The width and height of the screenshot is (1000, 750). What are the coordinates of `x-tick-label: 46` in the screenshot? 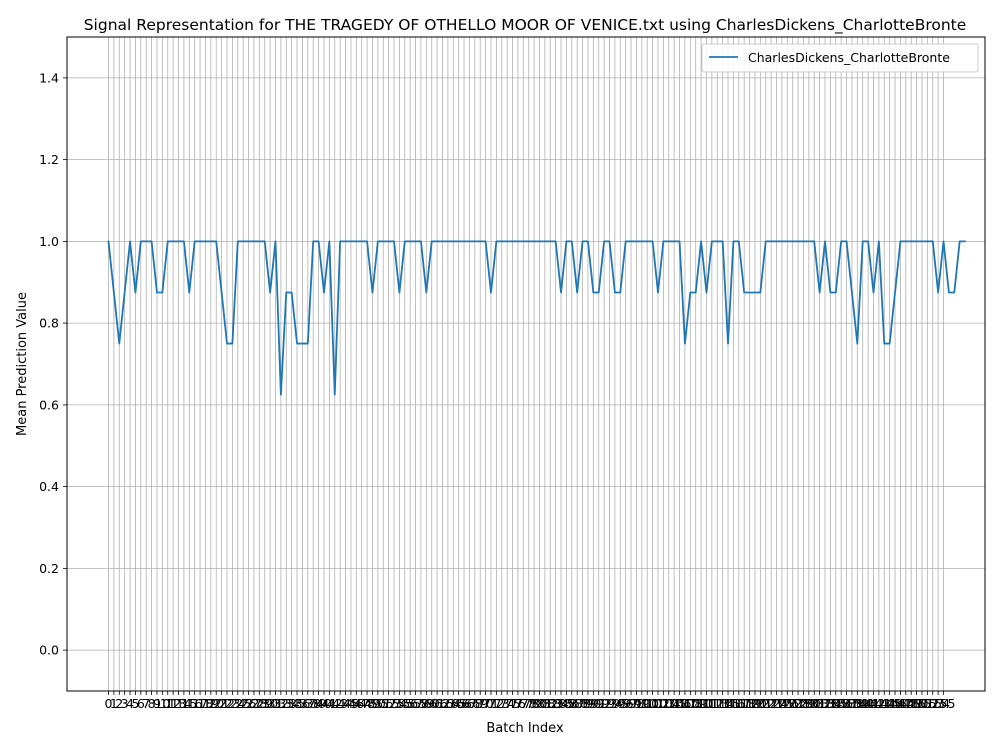 It's located at (356, 703).